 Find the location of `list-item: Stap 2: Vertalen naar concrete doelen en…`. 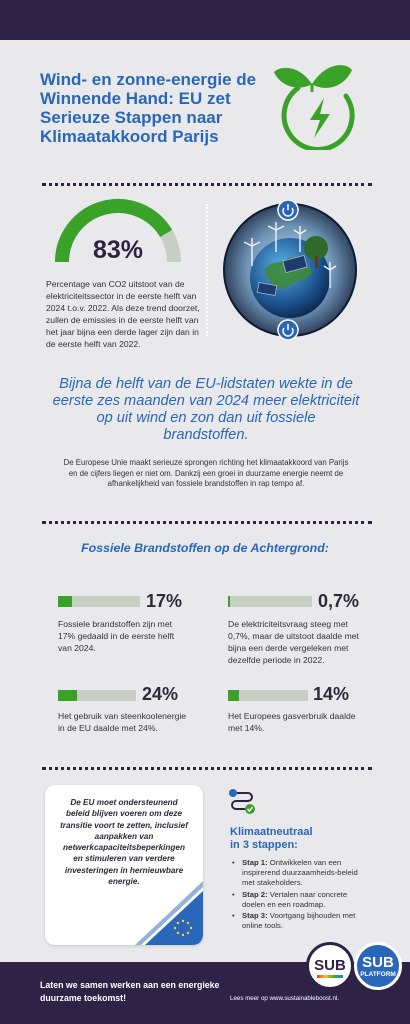

list-item: Stap 2: Vertalen naar concrete doelen en… is located at coordinates (299, 900).